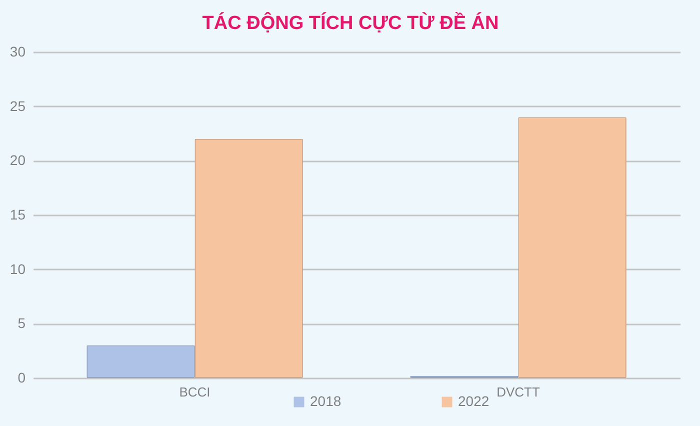  What do you see at coordinates (18, 268) in the screenshot?
I see `y-tick-label: 10` at bounding box center [18, 268].